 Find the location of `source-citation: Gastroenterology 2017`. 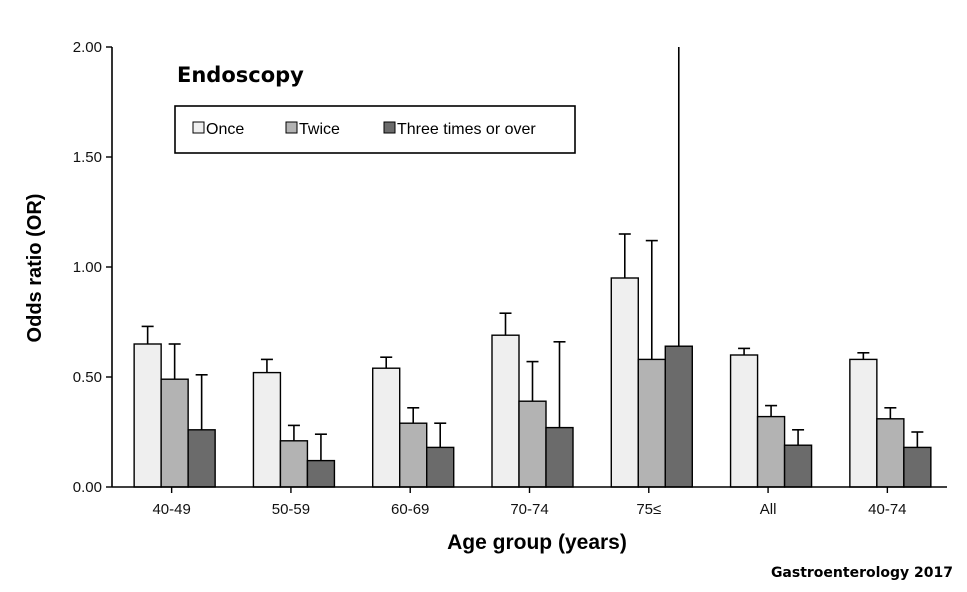

source-citation: Gastroenterology 2017 is located at coordinates (862, 573).